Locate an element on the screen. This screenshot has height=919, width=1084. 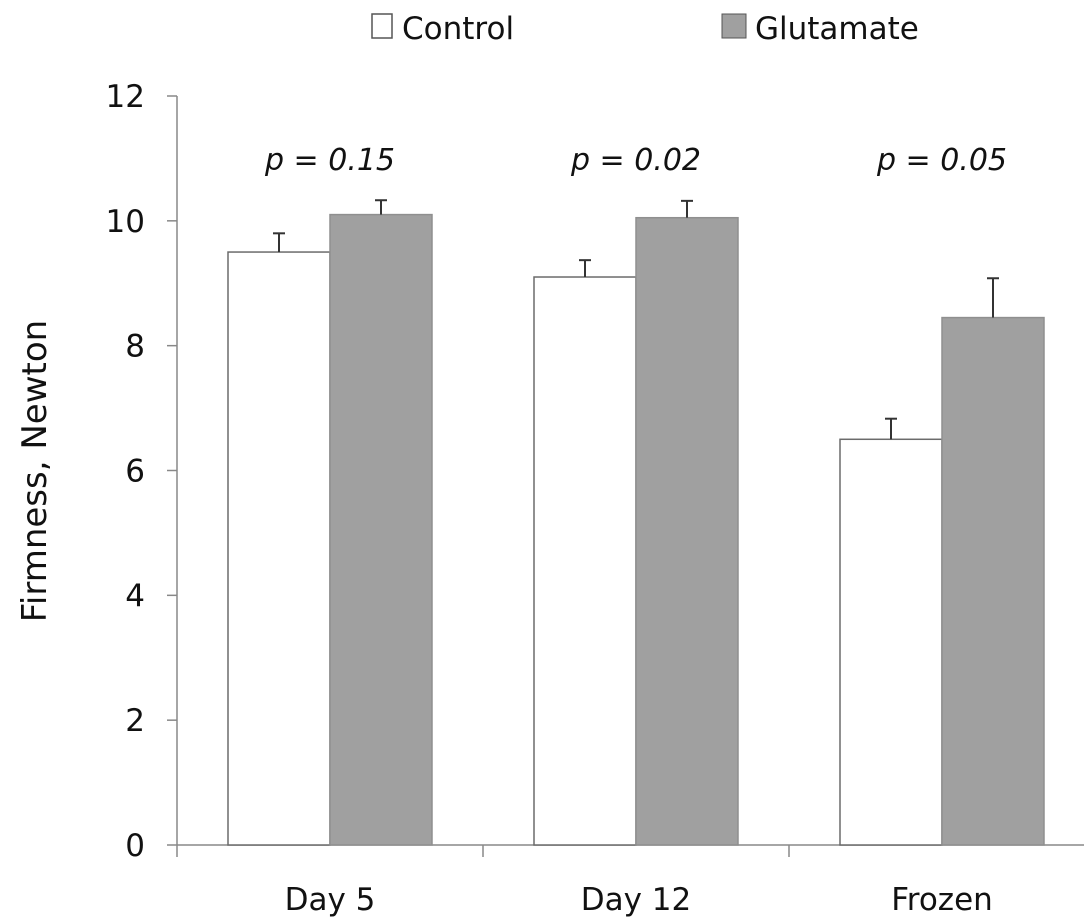
legend-label-control: Control is located at coordinates (458, 29).